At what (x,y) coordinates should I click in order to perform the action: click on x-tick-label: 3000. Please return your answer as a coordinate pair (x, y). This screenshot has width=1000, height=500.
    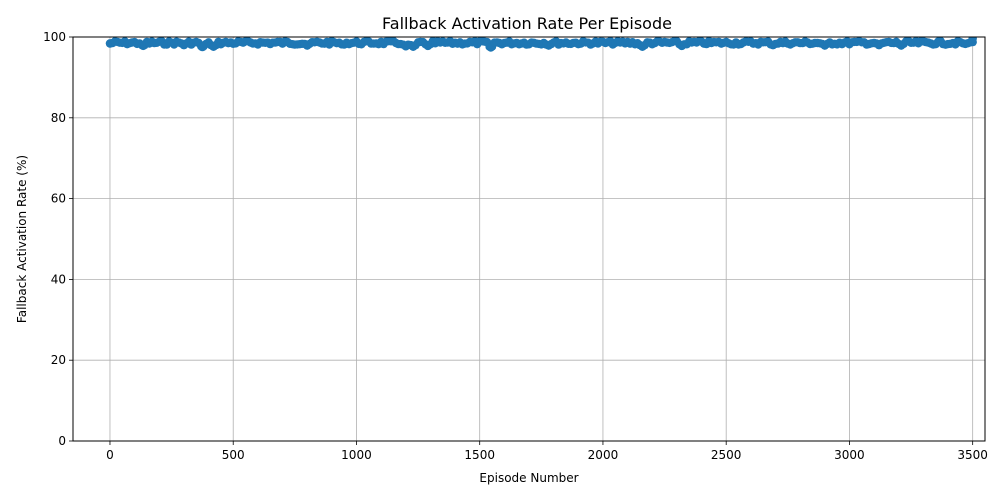
    Looking at the image, I should click on (849, 455).